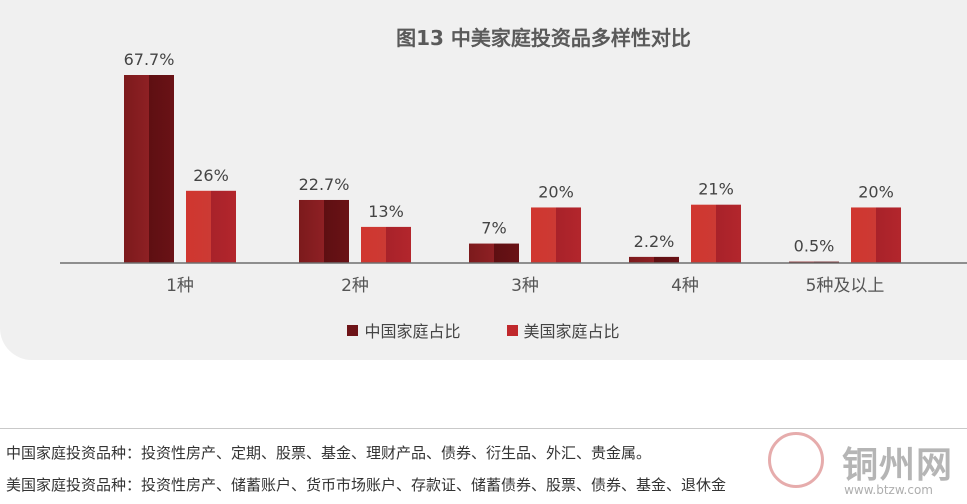 This screenshot has height=504, width=967. I want to click on x-tick-label-1: 2种, so click(355, 286).